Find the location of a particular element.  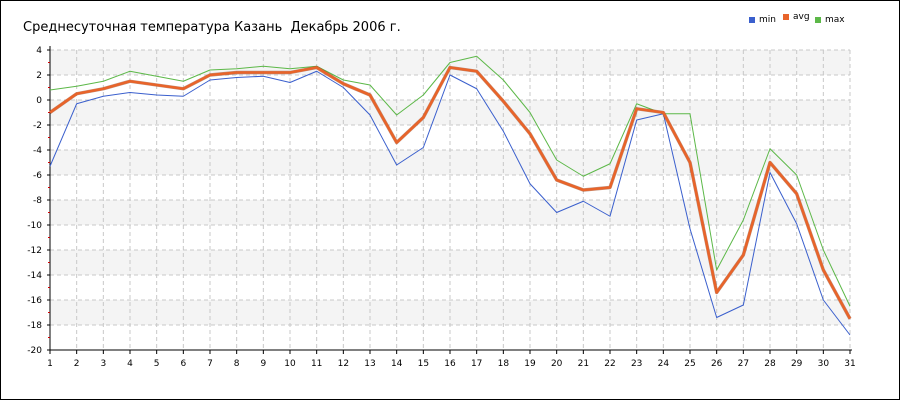

x-tick-label: 20 is located at coordinates (557, 364).